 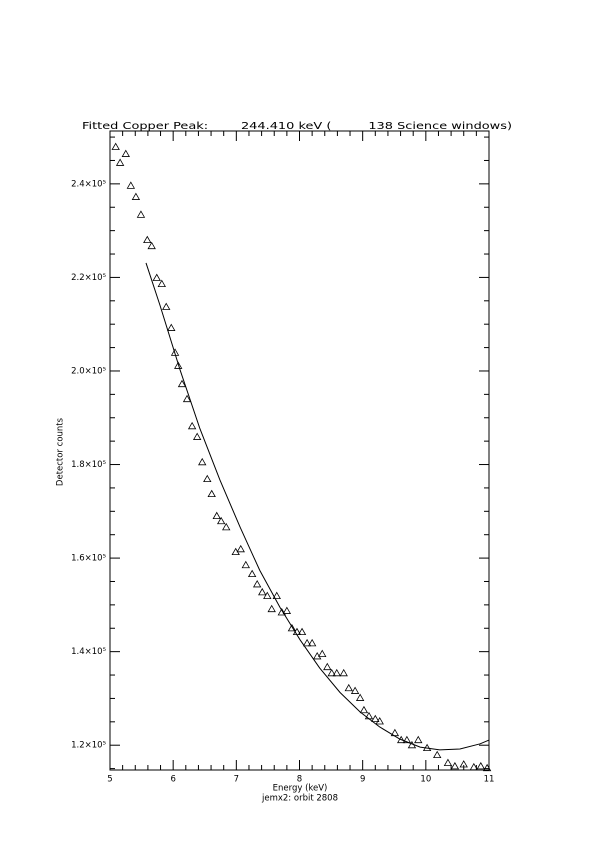 I want to click on y-tick-label: 1.2×10⁵, so click(x=88, y=746).